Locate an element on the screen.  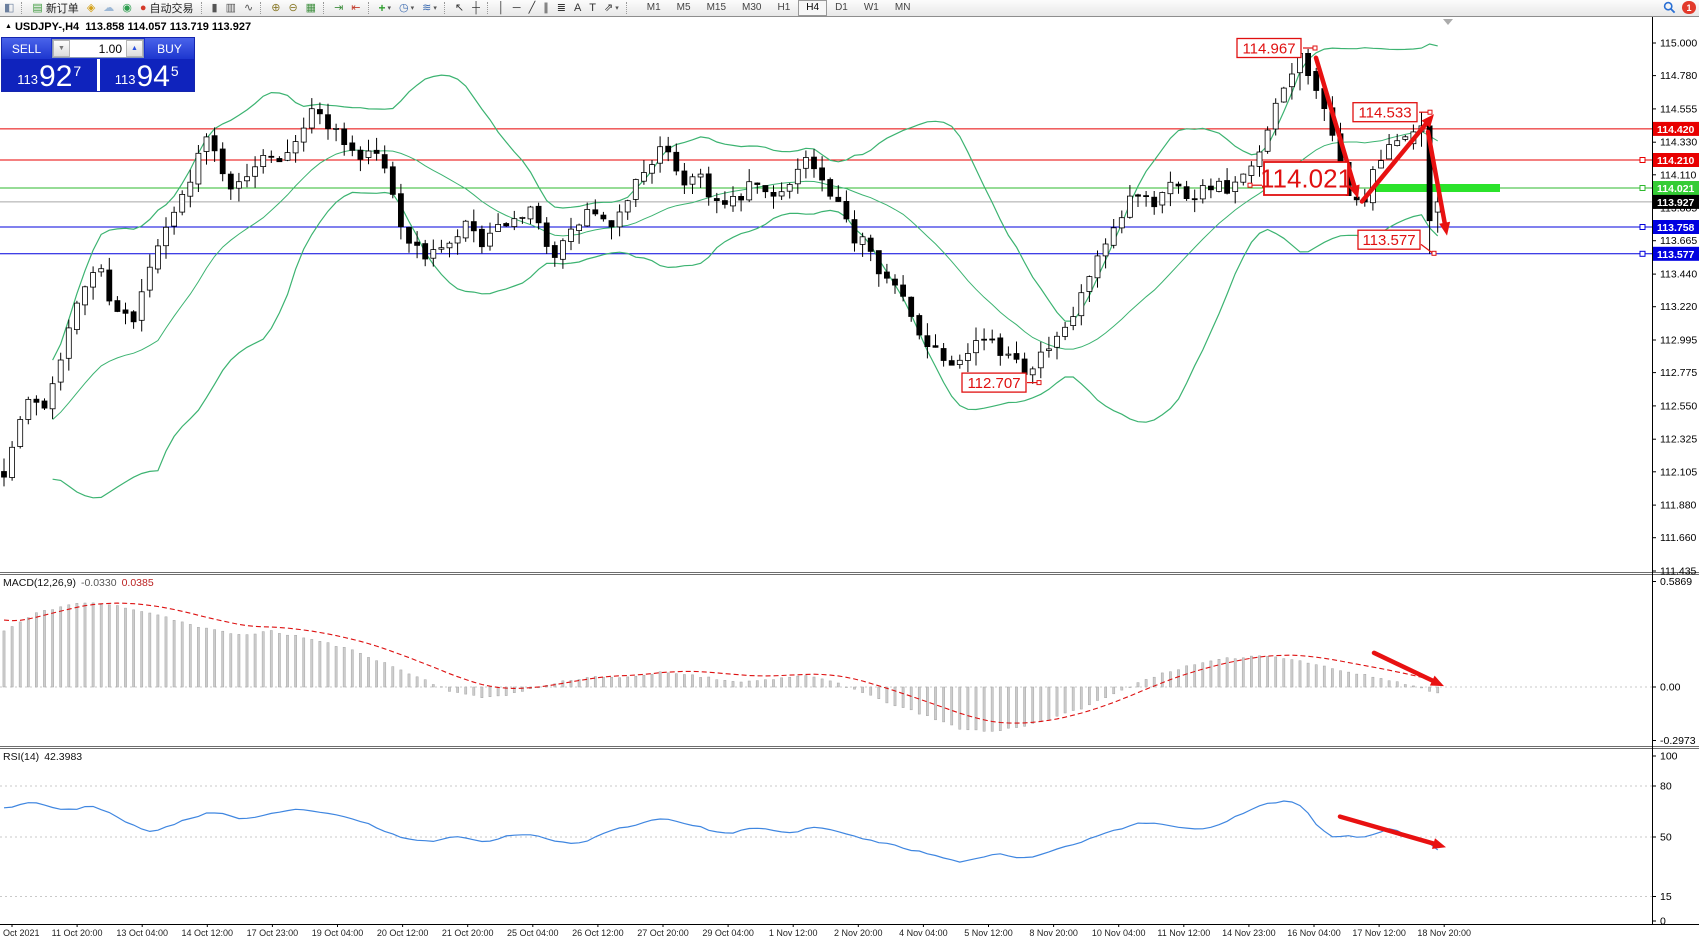
sell-price-sup: 7 is located at coordinates (77, 71).